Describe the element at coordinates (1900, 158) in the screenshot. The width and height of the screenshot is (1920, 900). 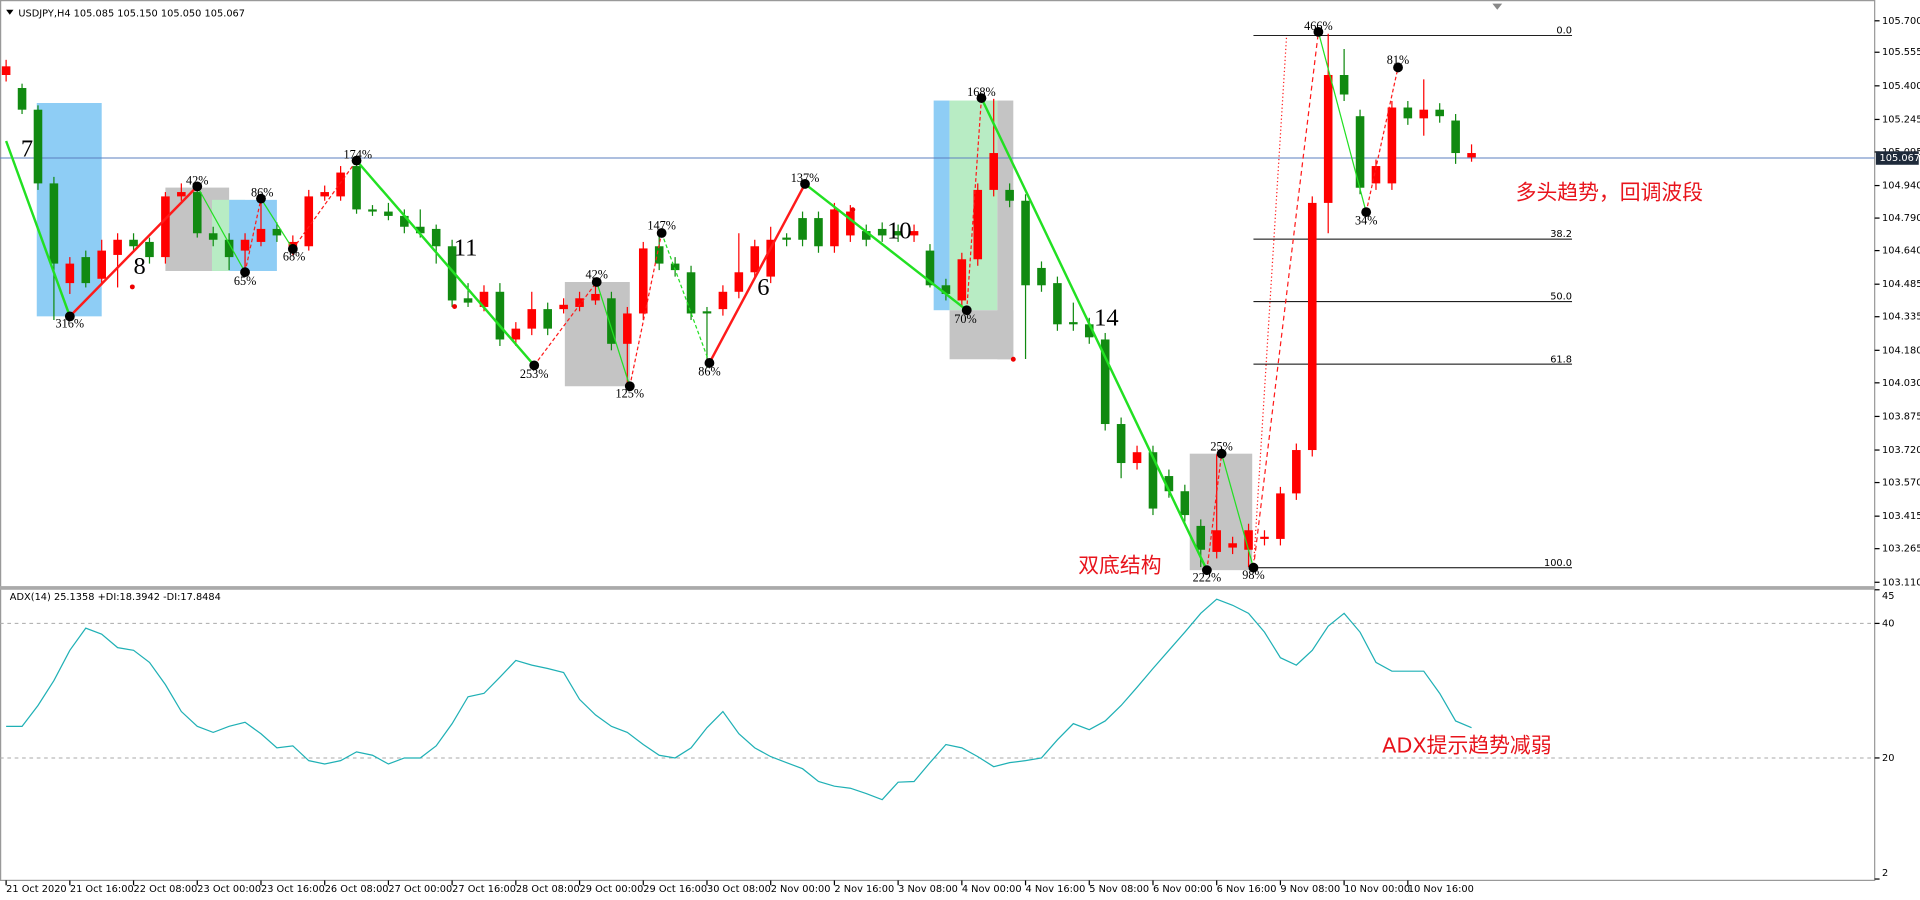
I see `last-price-label: 105.067` at that location.